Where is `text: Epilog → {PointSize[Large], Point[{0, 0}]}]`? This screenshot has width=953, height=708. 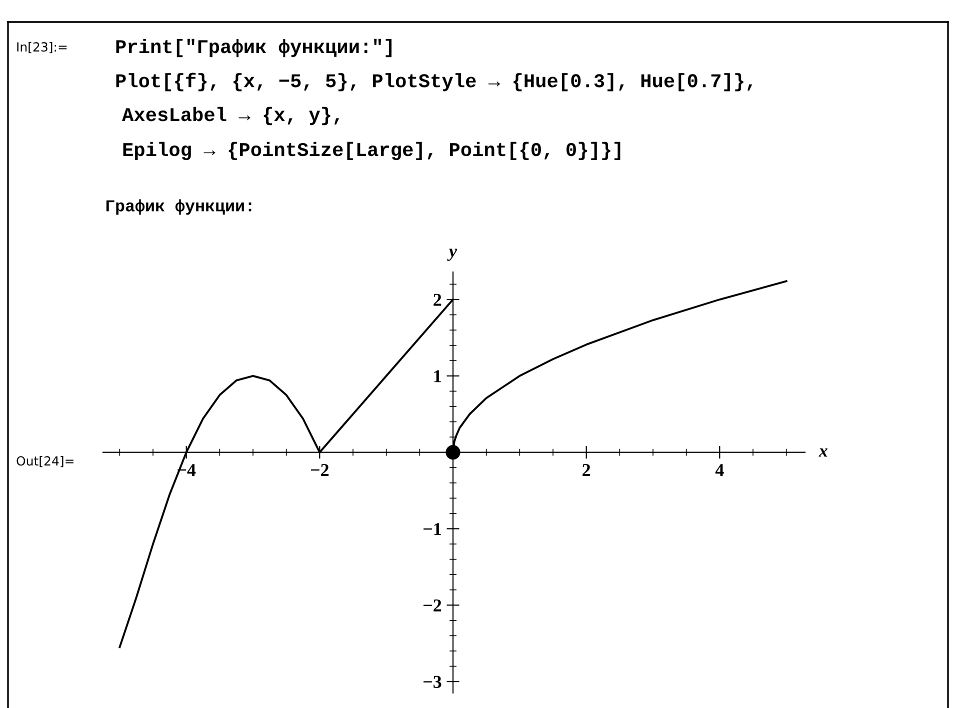 text: Epilog → {PointSize[Large], Point[{0, 0}]}] is located at coordinates (371, 151).